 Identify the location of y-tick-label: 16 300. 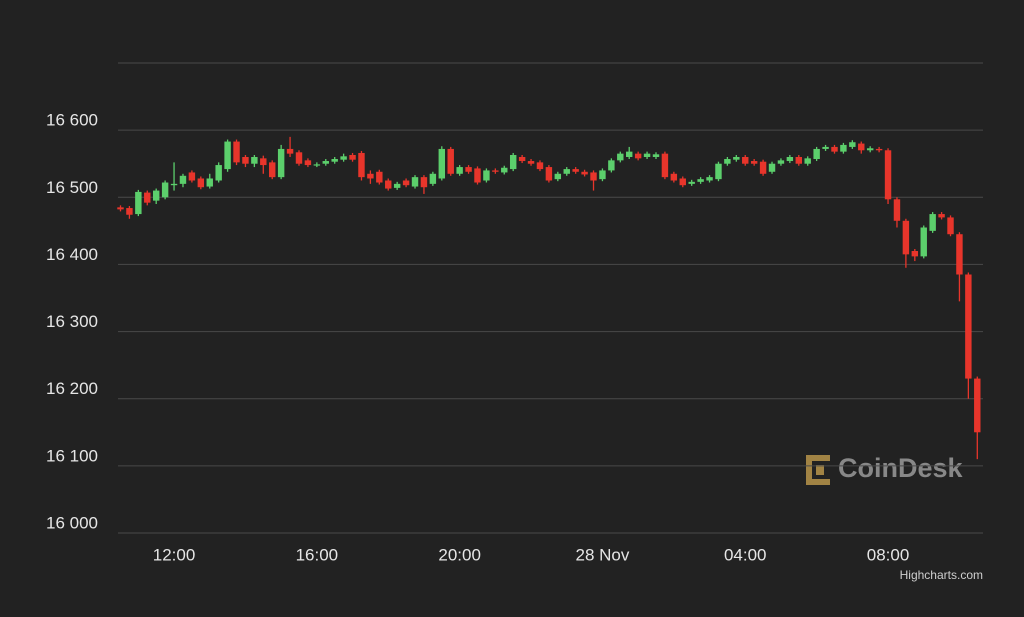
(72, 321).